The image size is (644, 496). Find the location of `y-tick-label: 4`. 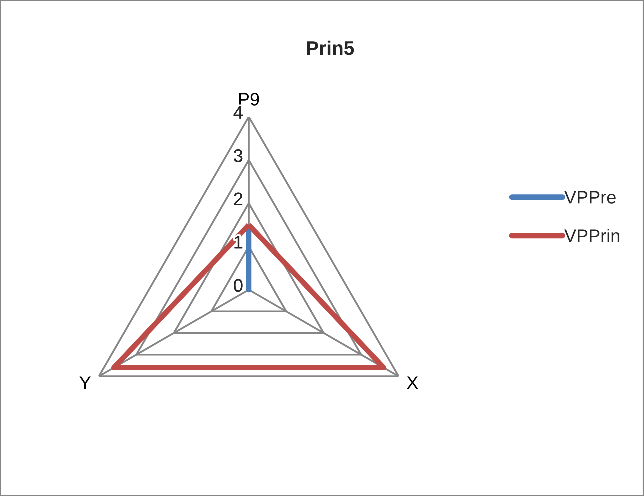

y-tick-label: 4 is located at coordinates (238, 112).